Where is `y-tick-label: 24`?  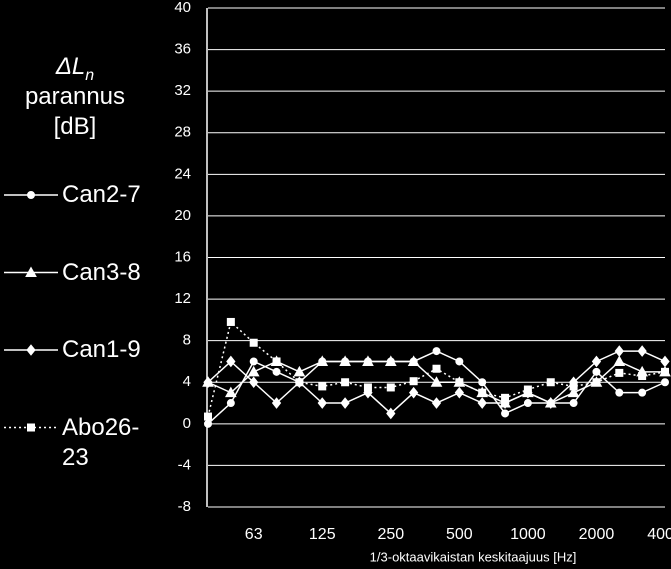
y-tick-label: 24 is located at coordinates (182, 173).